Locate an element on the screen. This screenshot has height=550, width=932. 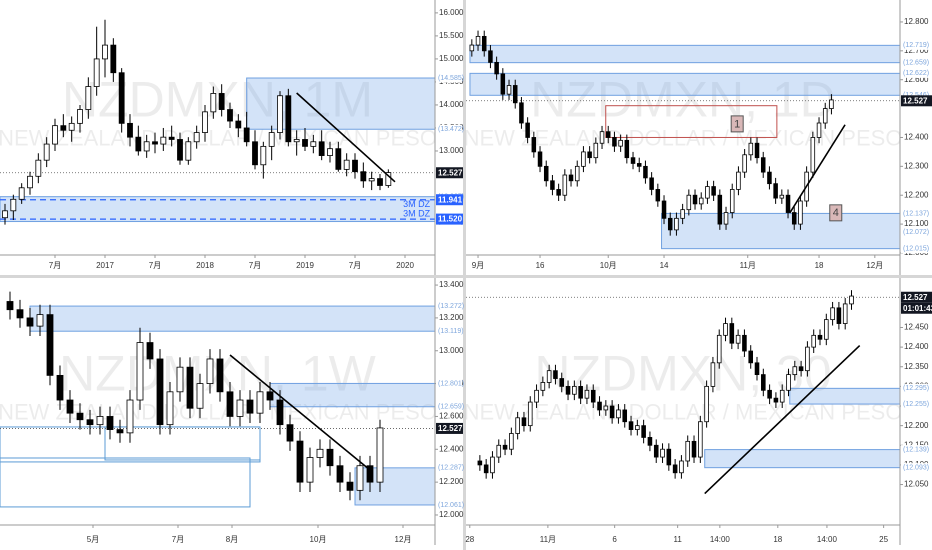
y-tick-label: 12.050 is located at coordinates (916, 484).